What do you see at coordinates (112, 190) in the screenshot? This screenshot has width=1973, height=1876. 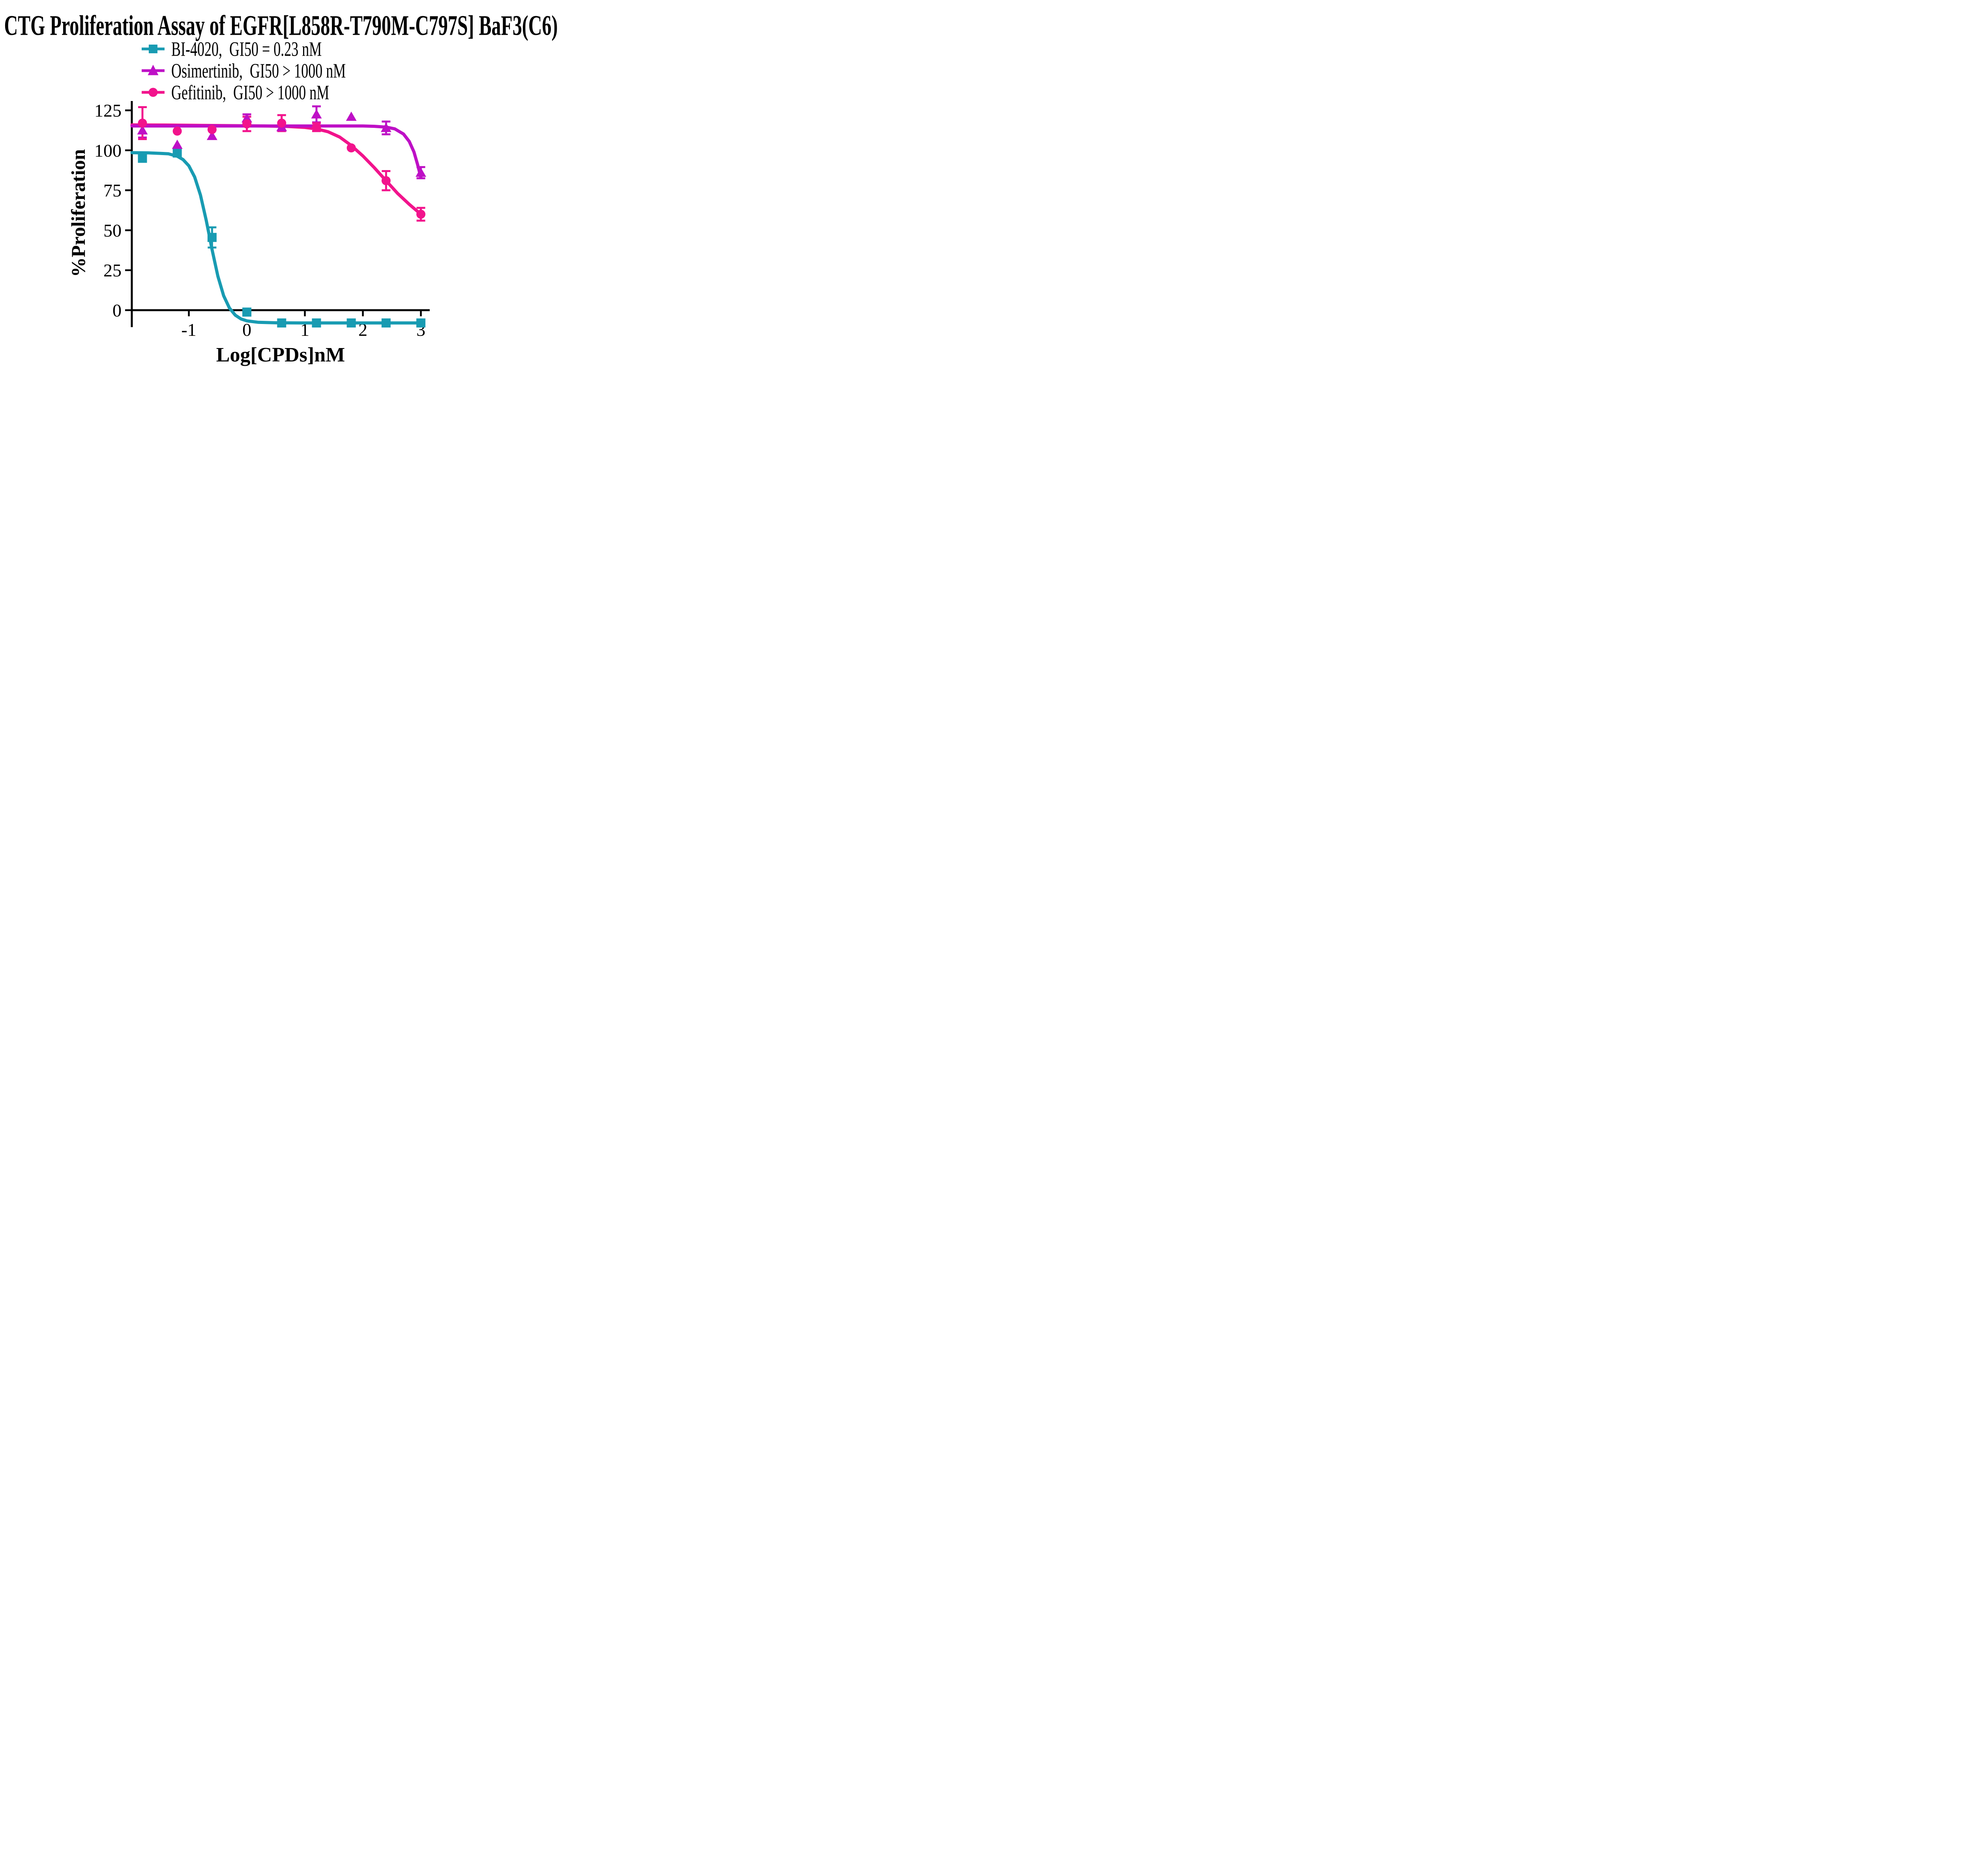 I see `y-tick-label: 75` at bounding box center [112, 190].